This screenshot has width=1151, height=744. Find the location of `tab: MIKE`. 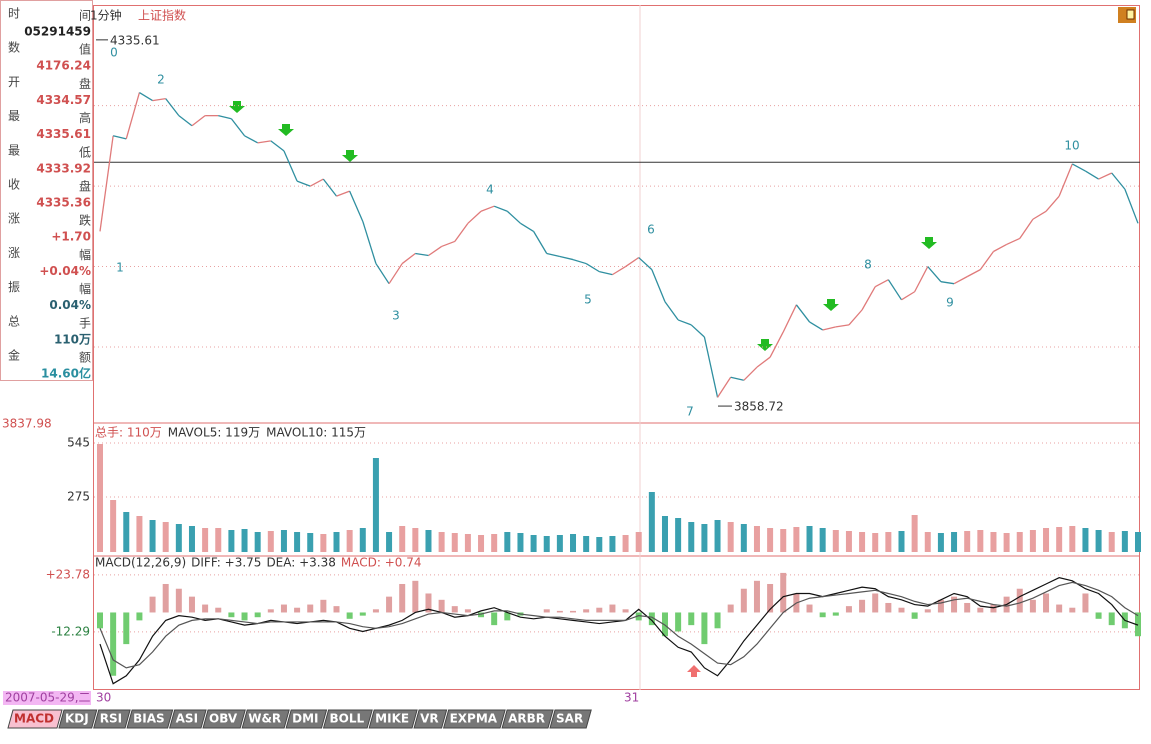

tab: MIKE is located at coordinates (393, 719).